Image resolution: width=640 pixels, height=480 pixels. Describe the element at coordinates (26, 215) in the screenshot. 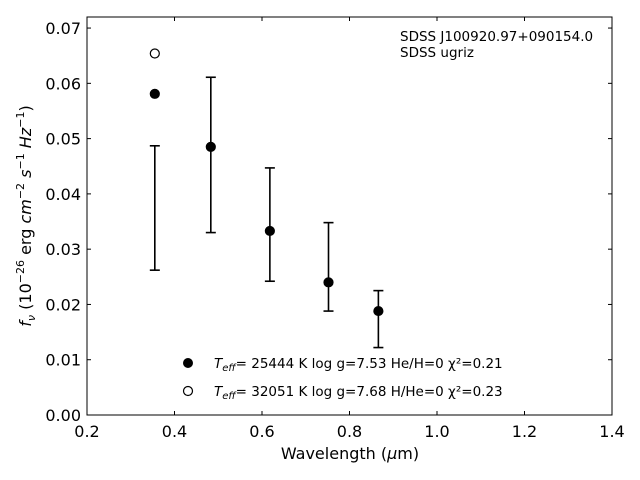

I see `y-axis-label: fν (10−26 erg cm−2 s−1 Hz−1)` at that location.